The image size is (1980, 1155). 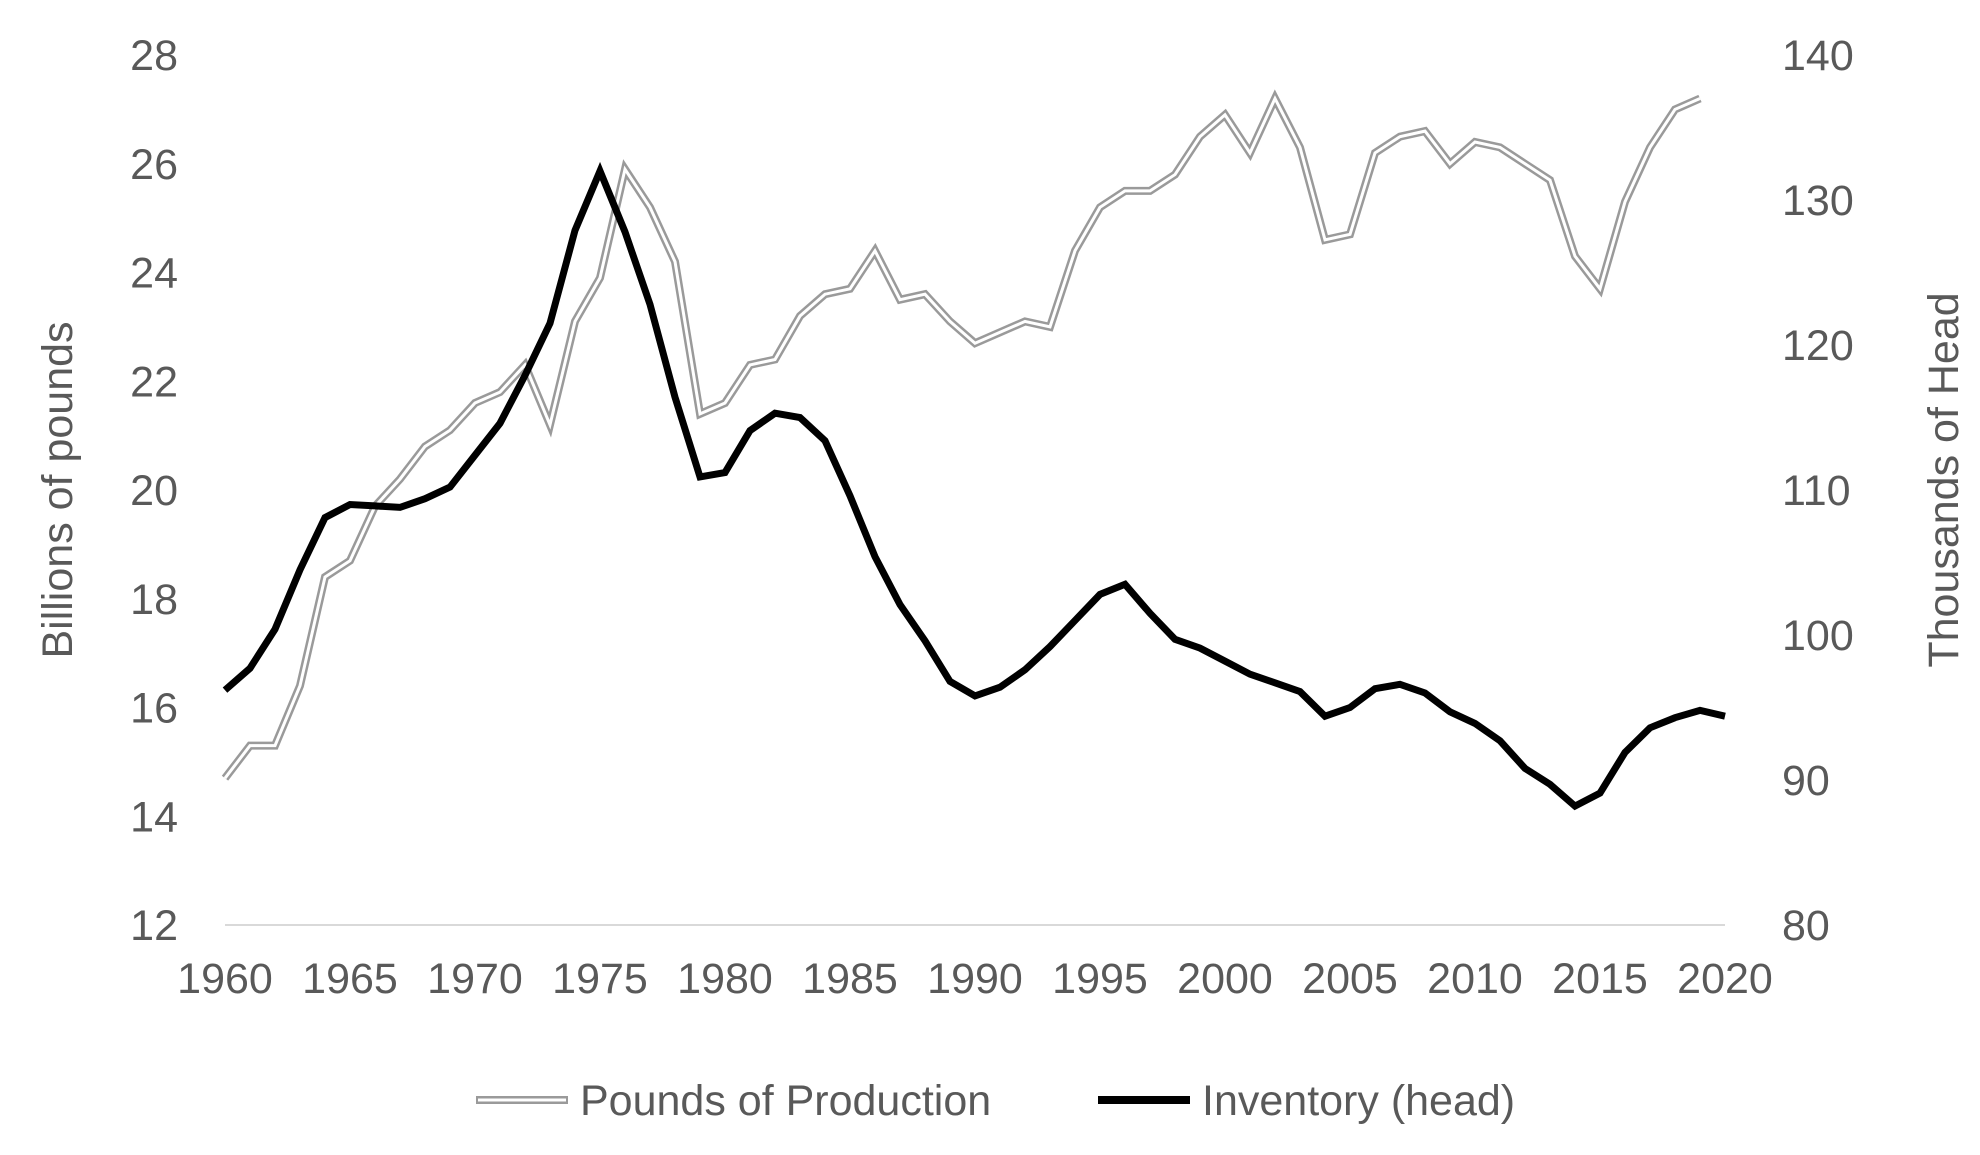 What do you see at coordinates (350, 979) in the screenshot?
I see `x-tick-label: 1965` at bounding box center [350, 979].